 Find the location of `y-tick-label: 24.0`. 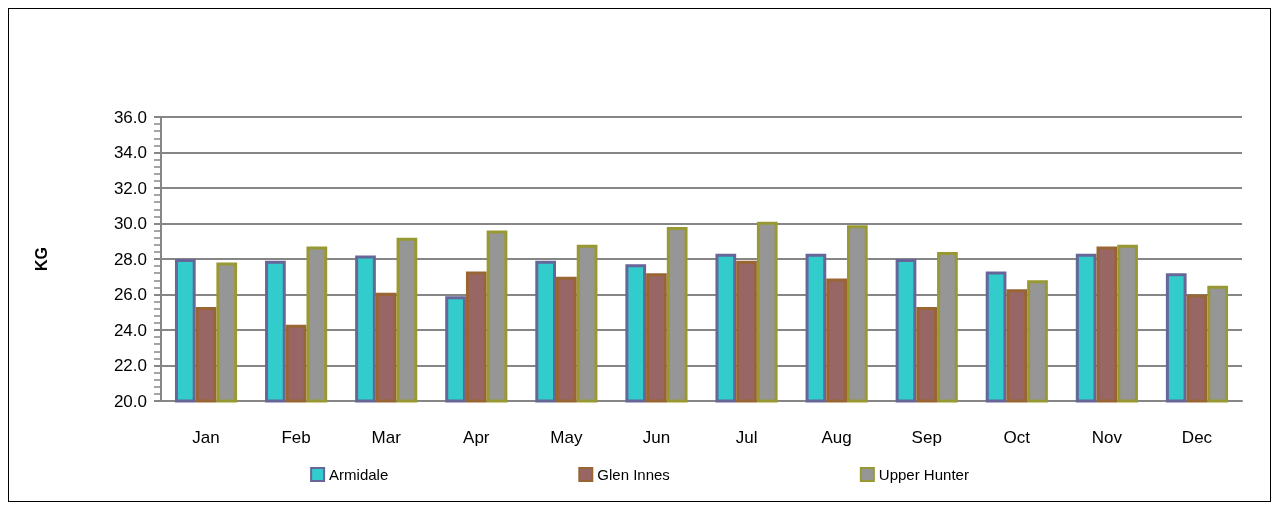

y-tick-label: 24.0 is located at coordinates (130, 330).